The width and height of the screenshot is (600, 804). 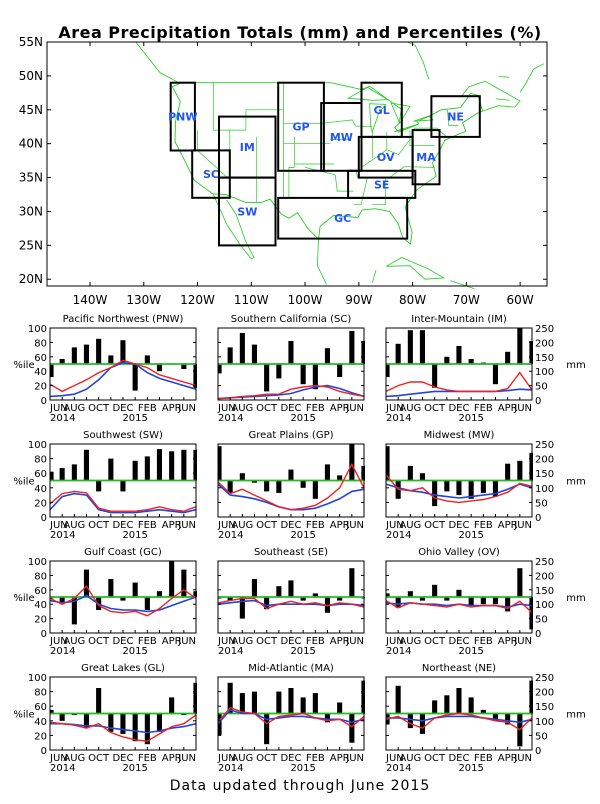 I want to click on region-label-gp: GP, so click(x=300, y=127).